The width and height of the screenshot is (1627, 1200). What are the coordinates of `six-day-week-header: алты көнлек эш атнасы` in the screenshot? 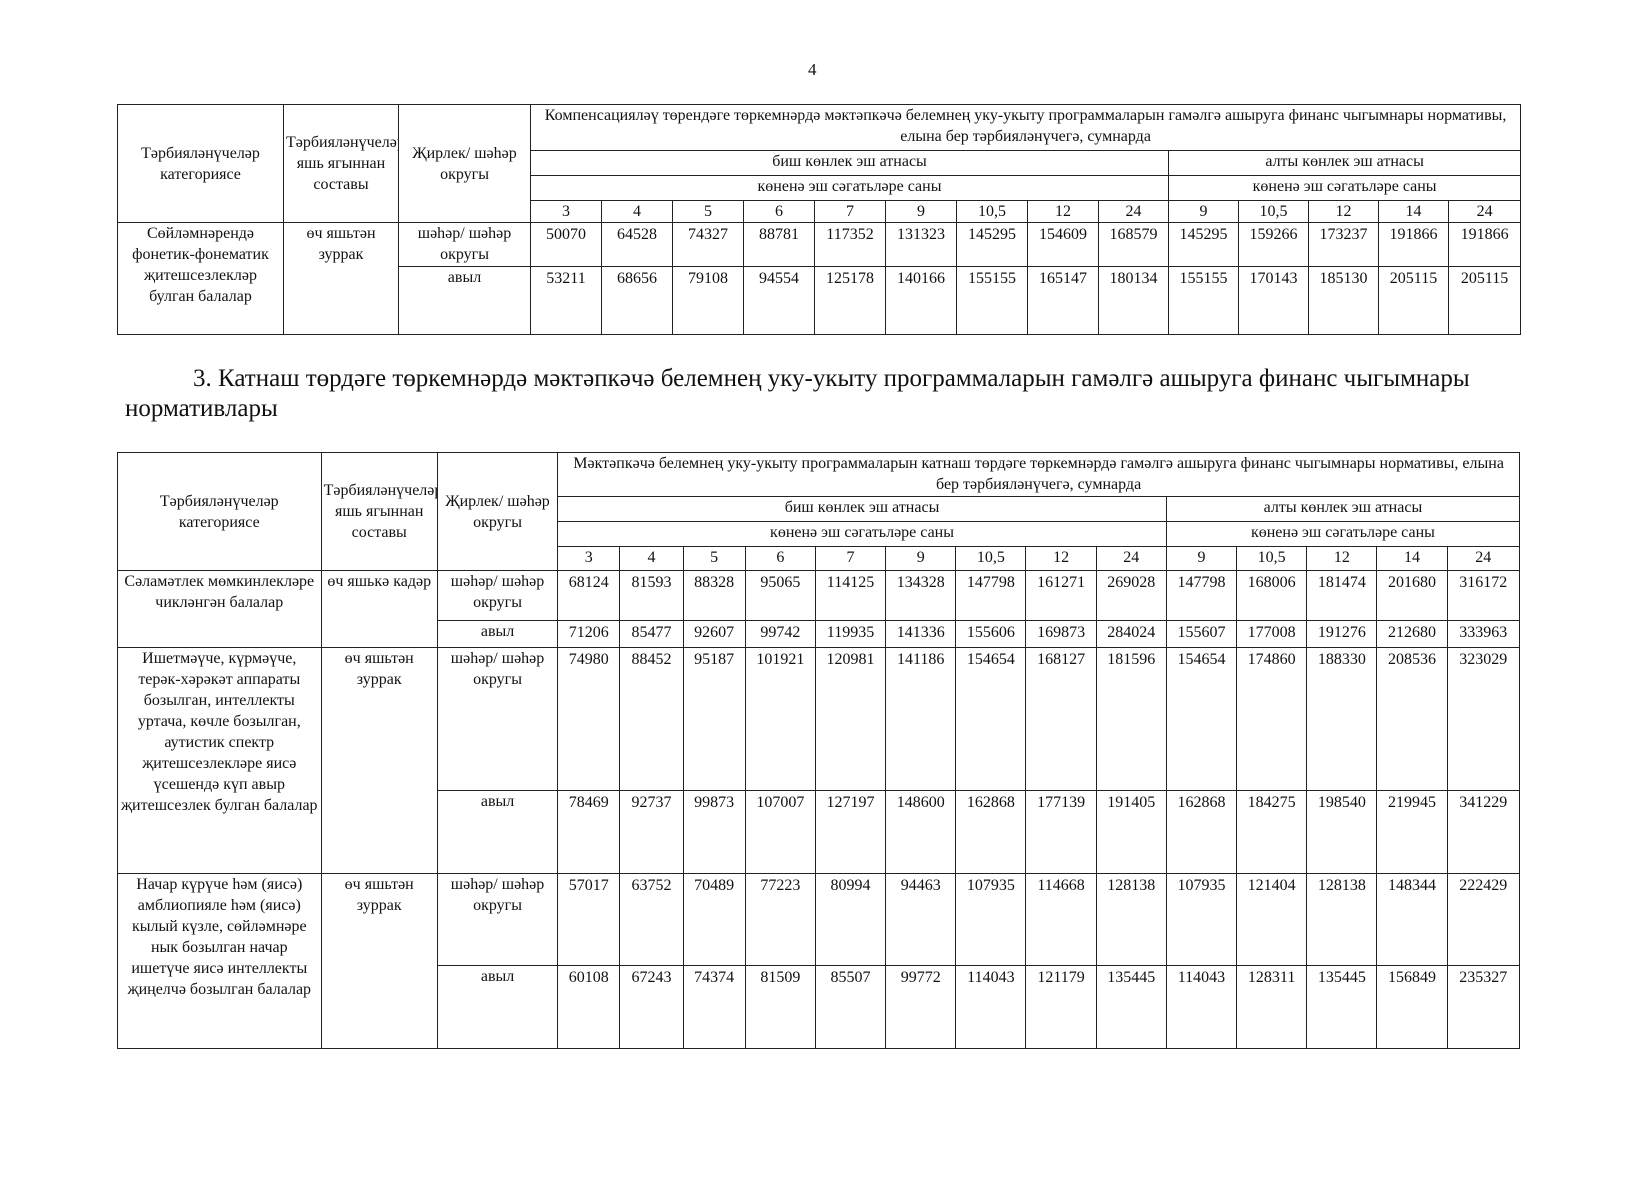 It's located at (1343, 509).